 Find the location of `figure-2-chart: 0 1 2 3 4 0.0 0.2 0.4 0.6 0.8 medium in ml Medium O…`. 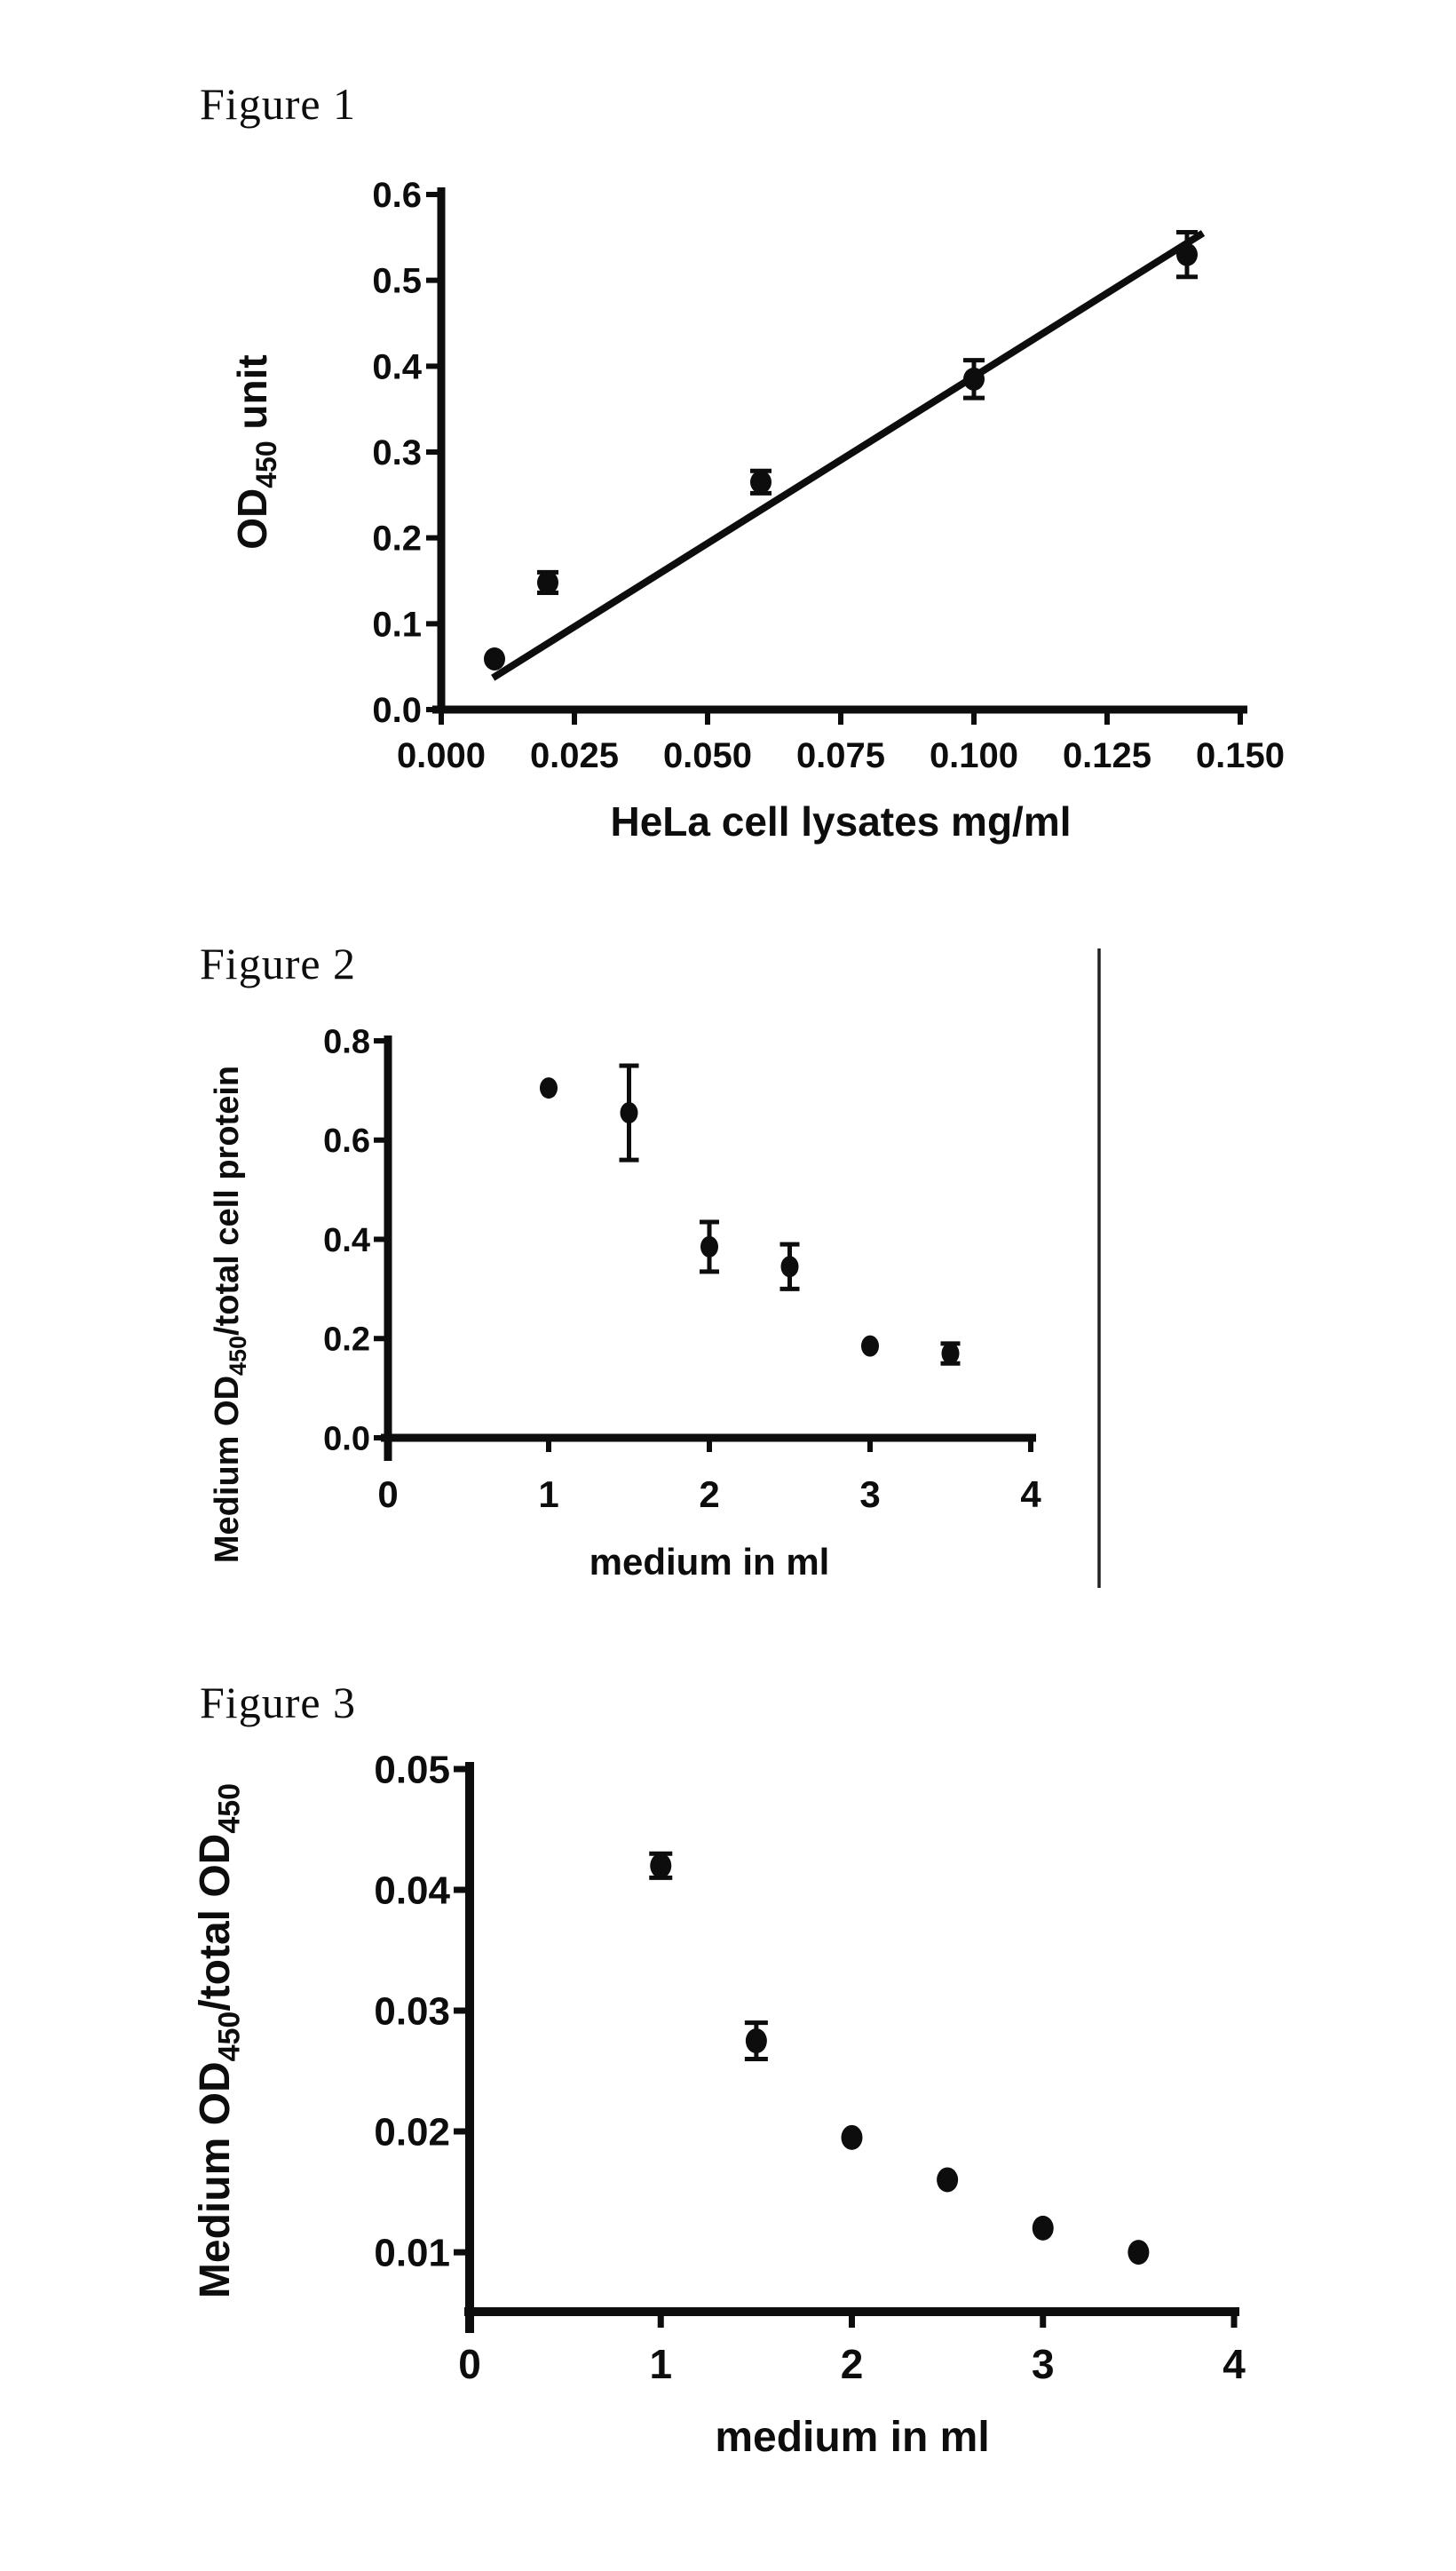

figure-2-chart: 0 1 2 3 4 0.0 0.2 0.4 0.6 0.8 medium in ml Medium O… is located at coordinates (625, 1303).